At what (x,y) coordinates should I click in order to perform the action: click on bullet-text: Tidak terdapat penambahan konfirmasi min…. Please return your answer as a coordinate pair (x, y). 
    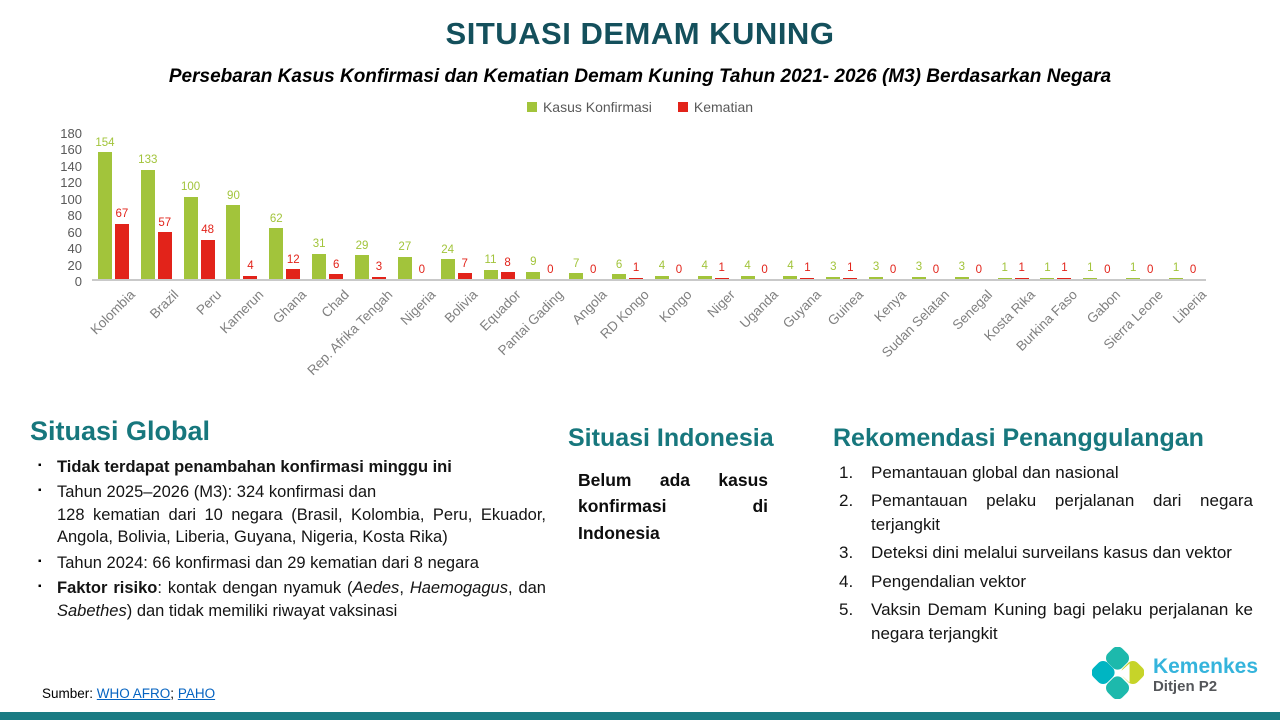
    Looking at the image, I should click on (254, 467).